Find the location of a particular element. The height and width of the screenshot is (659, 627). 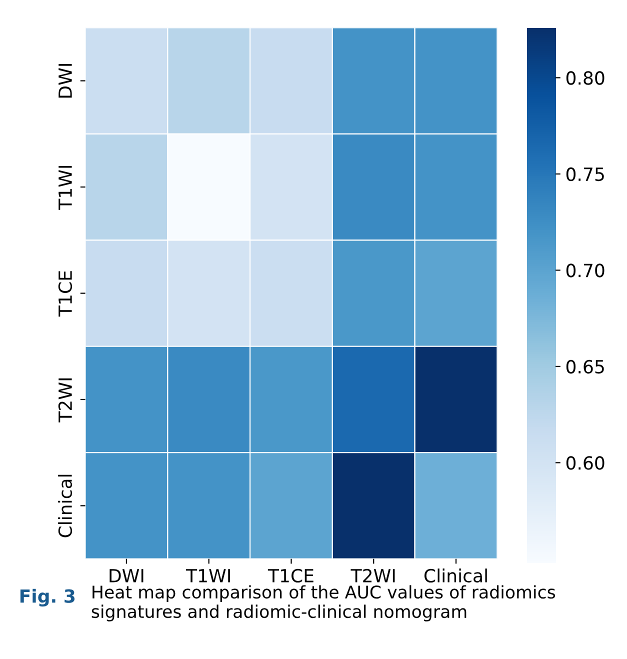

color-bar-label: 0.60 is located at coordinates (585, 463).